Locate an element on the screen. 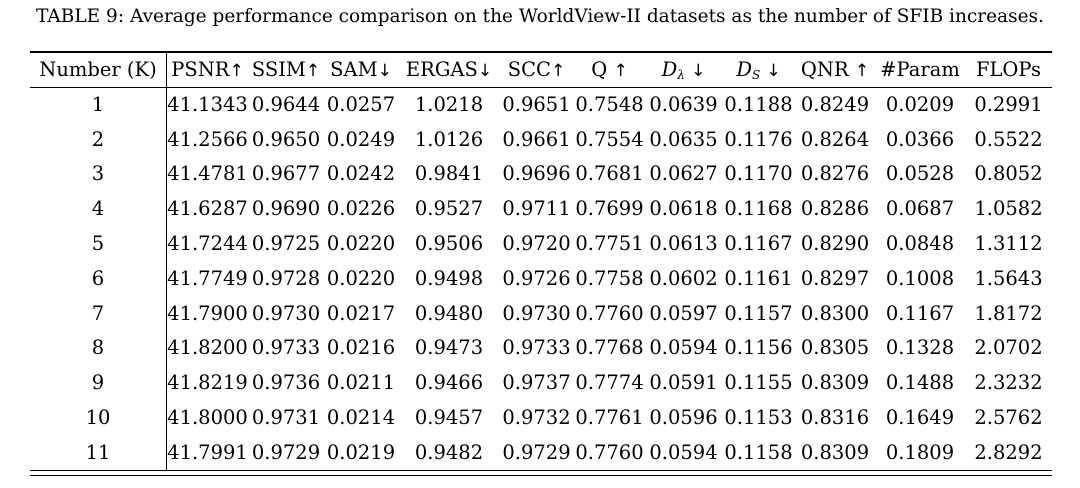  cell-k: 7 is located at coordinates (98, 313).